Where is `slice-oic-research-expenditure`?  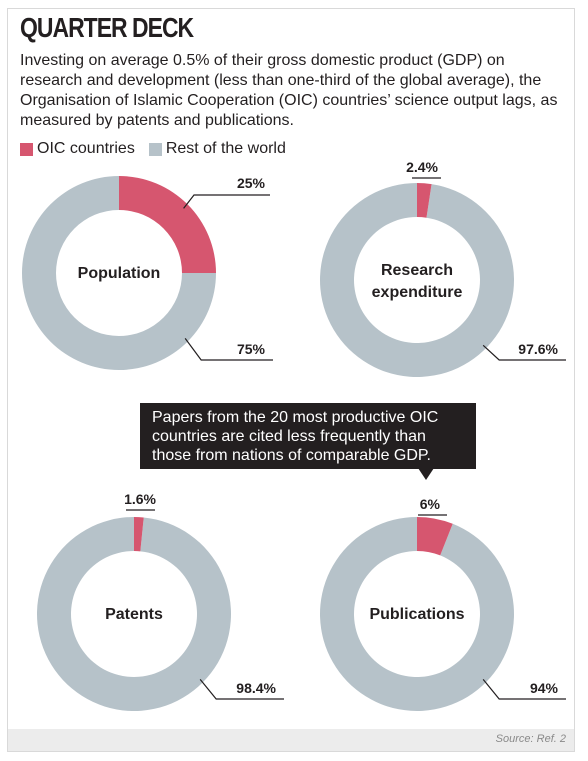 slice-oic-research-expenditure is located at coordinates (424, 200).